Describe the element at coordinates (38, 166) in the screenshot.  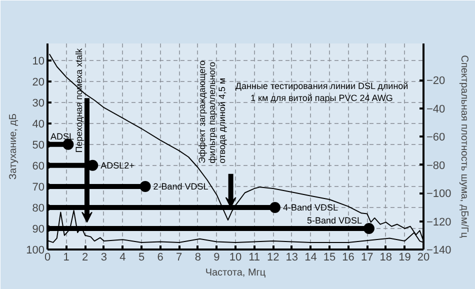
I see `y-tick-label: 60` at that location.